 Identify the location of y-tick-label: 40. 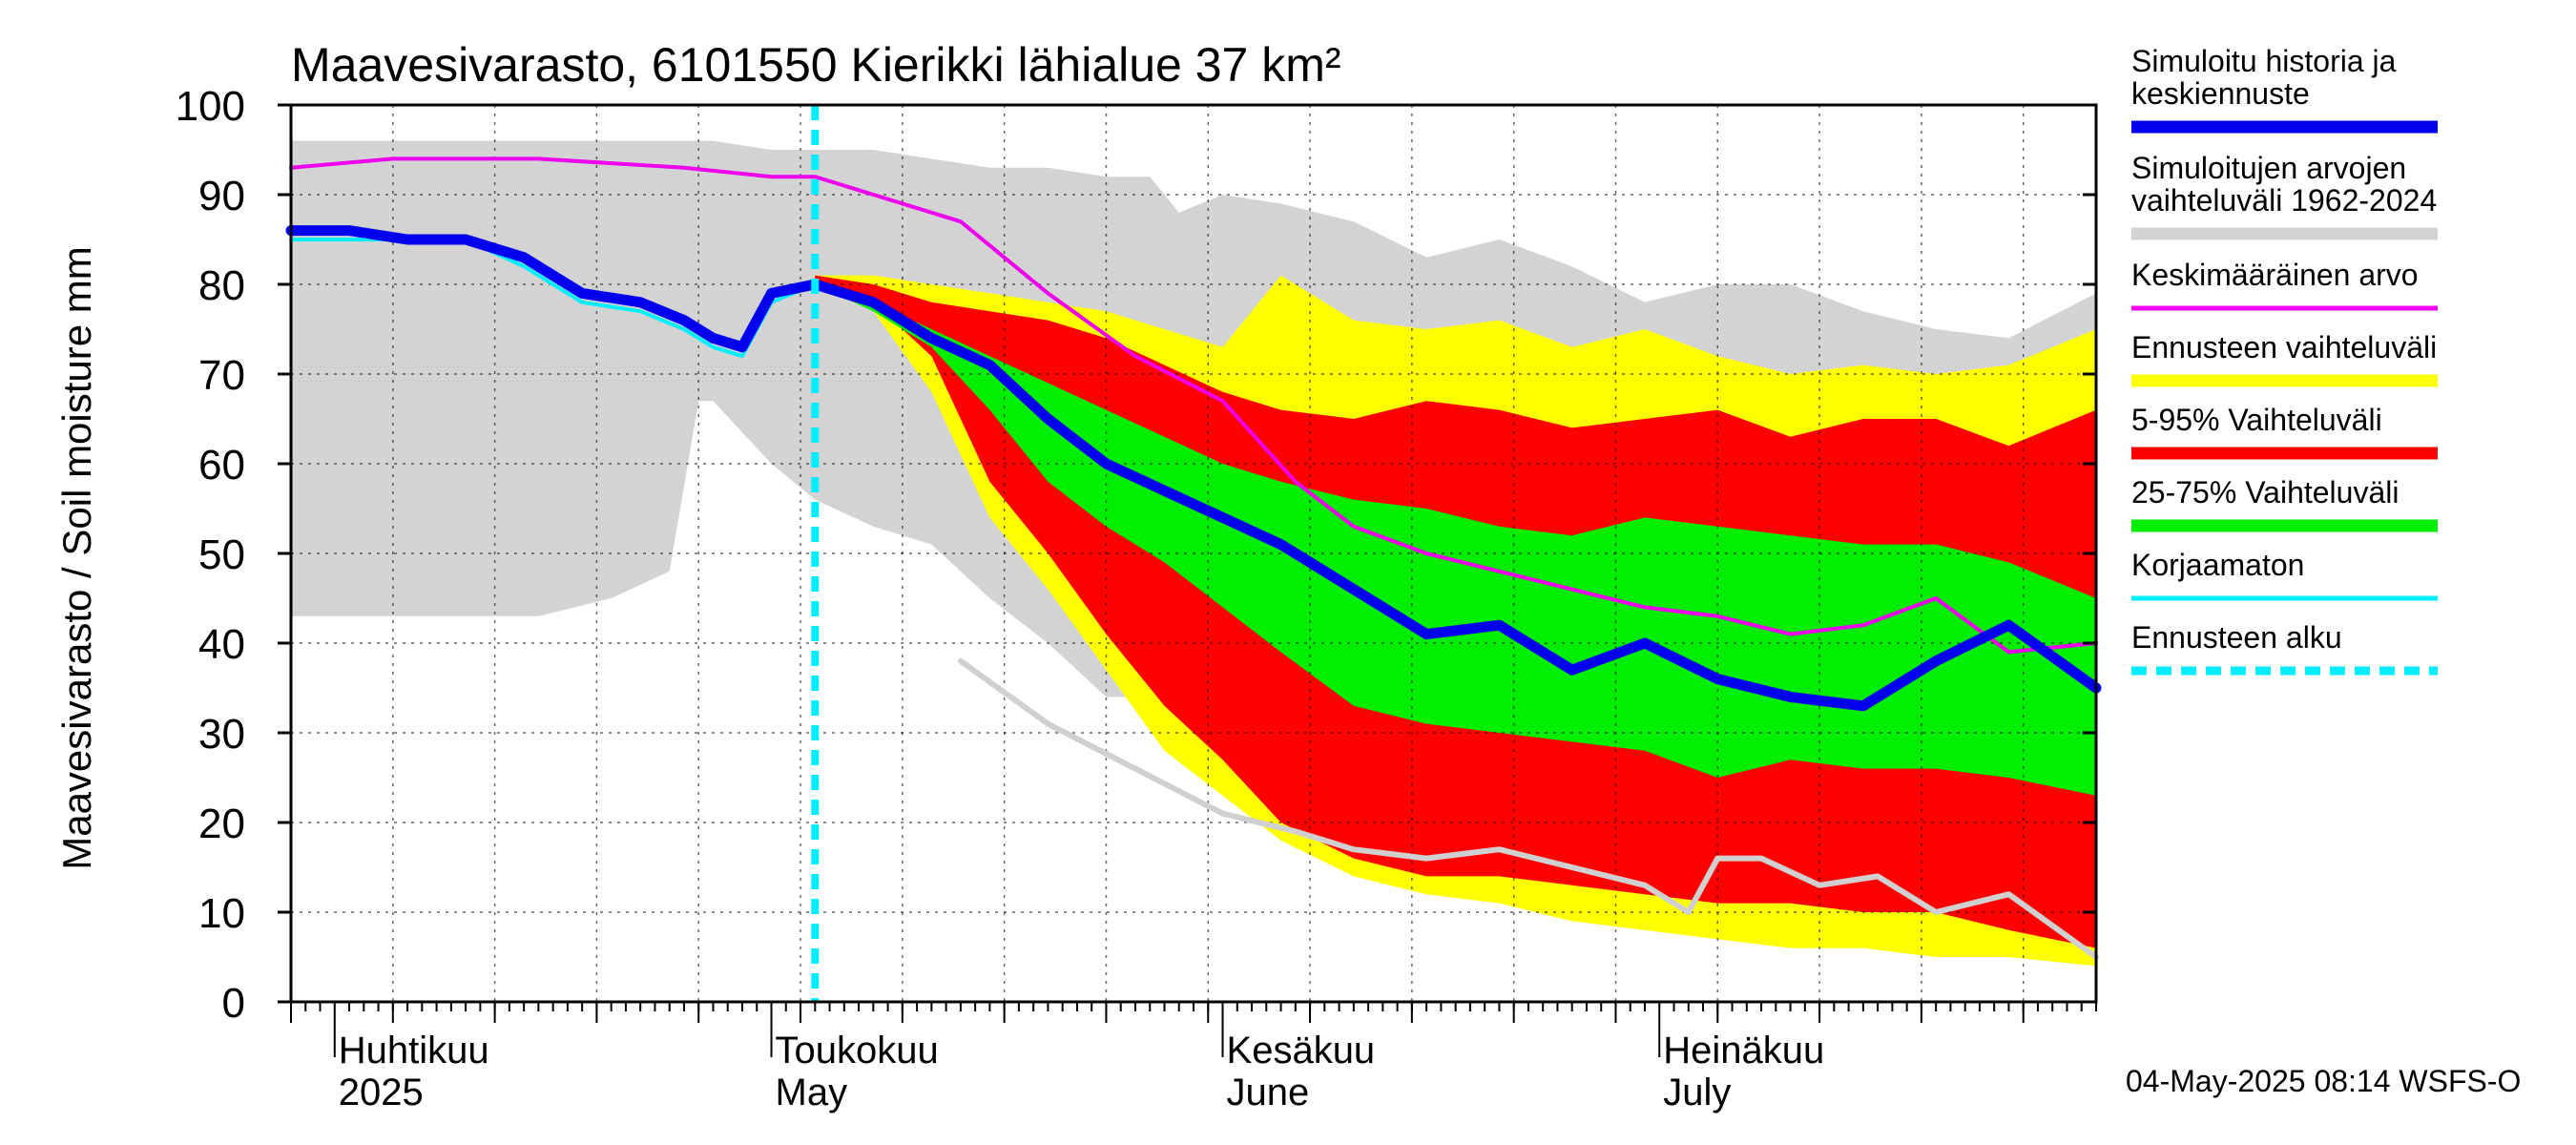
(221, 644).